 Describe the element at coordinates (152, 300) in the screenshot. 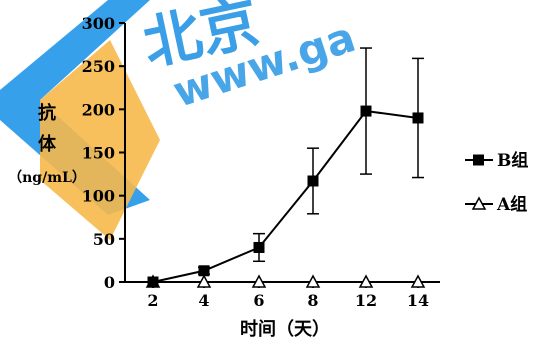

I see `x-tick-label: 2` at that location.